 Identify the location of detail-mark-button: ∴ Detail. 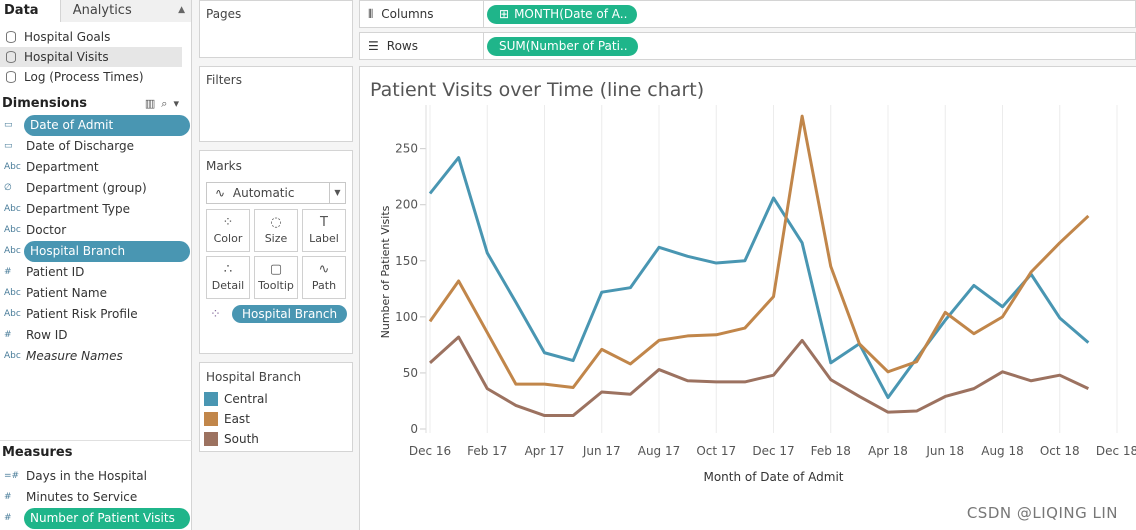
(228, 277).